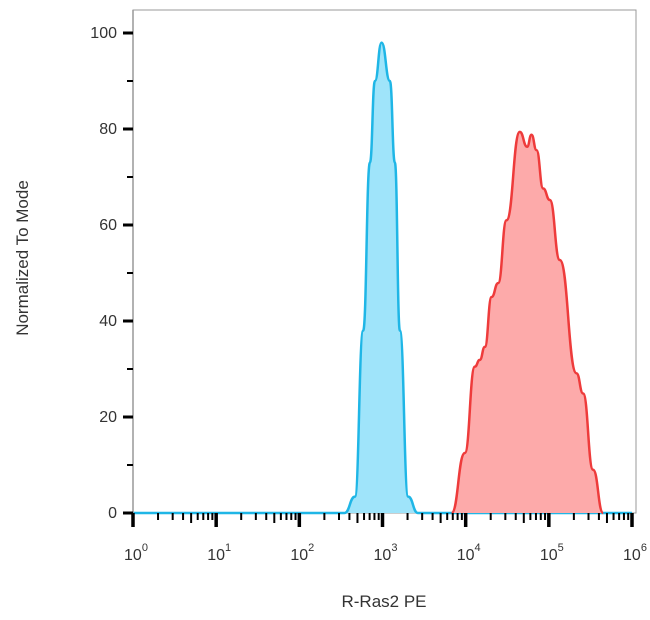  I want to click on x-tick-label: 10⁴, so click(469, 553).